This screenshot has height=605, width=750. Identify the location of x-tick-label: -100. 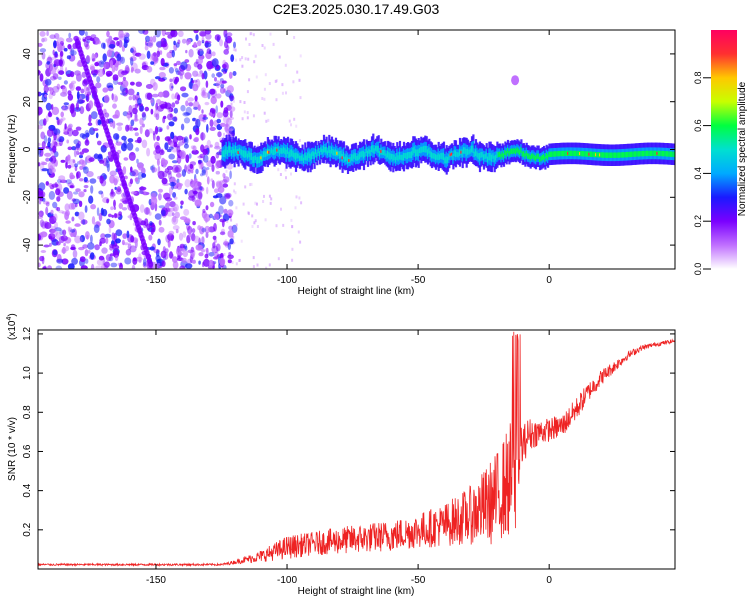
(287, 280).